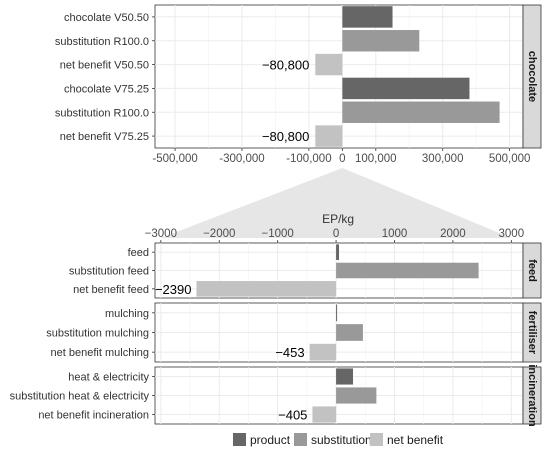 This screenshot has height=454, width=550. Describe the element at coordinates (109, 272) in the screenshot. I see `feed-category-label: substitution feed` at that location.